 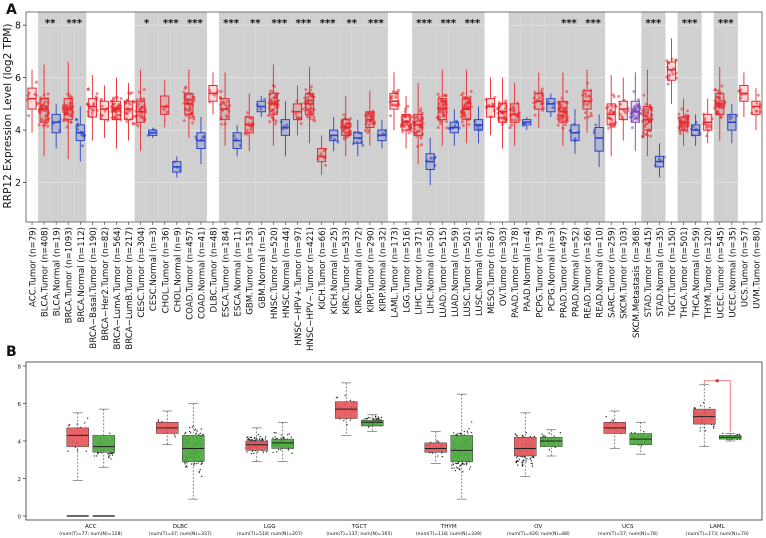 I want to click on x-category-label: PCPG.Normal (n=3), so click(x=552, y=269).